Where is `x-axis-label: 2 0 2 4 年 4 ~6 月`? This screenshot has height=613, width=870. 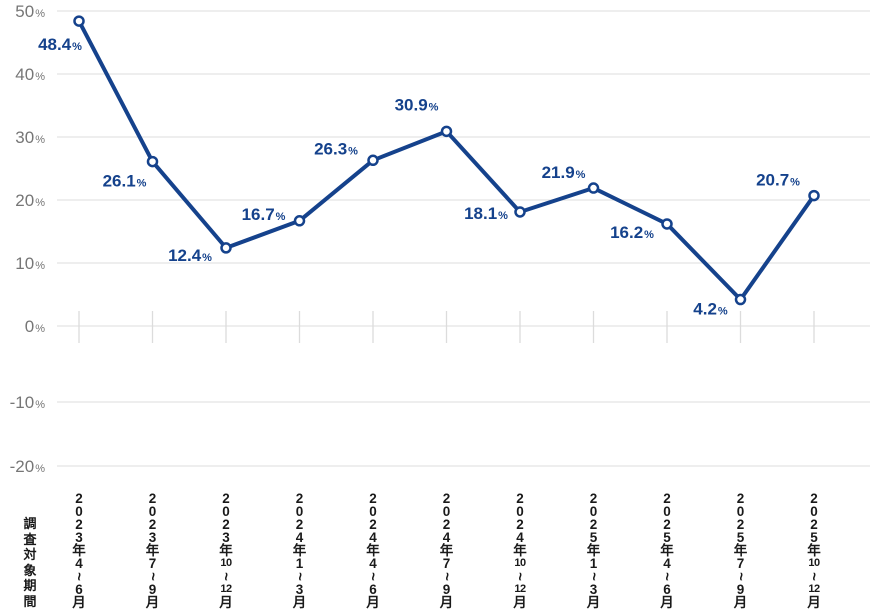 x-axis-label: 2 0 2 4 年 4 ~6 月 is located at coordinates (373, 551).